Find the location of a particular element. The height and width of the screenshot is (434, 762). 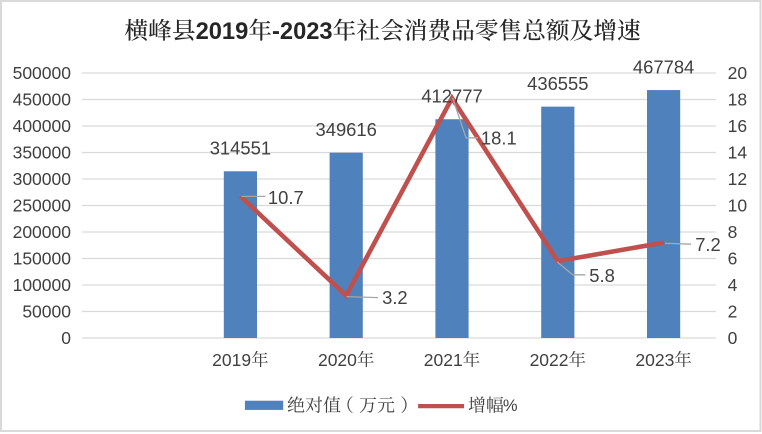

svg-text: 450000 is located at coordinates (42, 99).